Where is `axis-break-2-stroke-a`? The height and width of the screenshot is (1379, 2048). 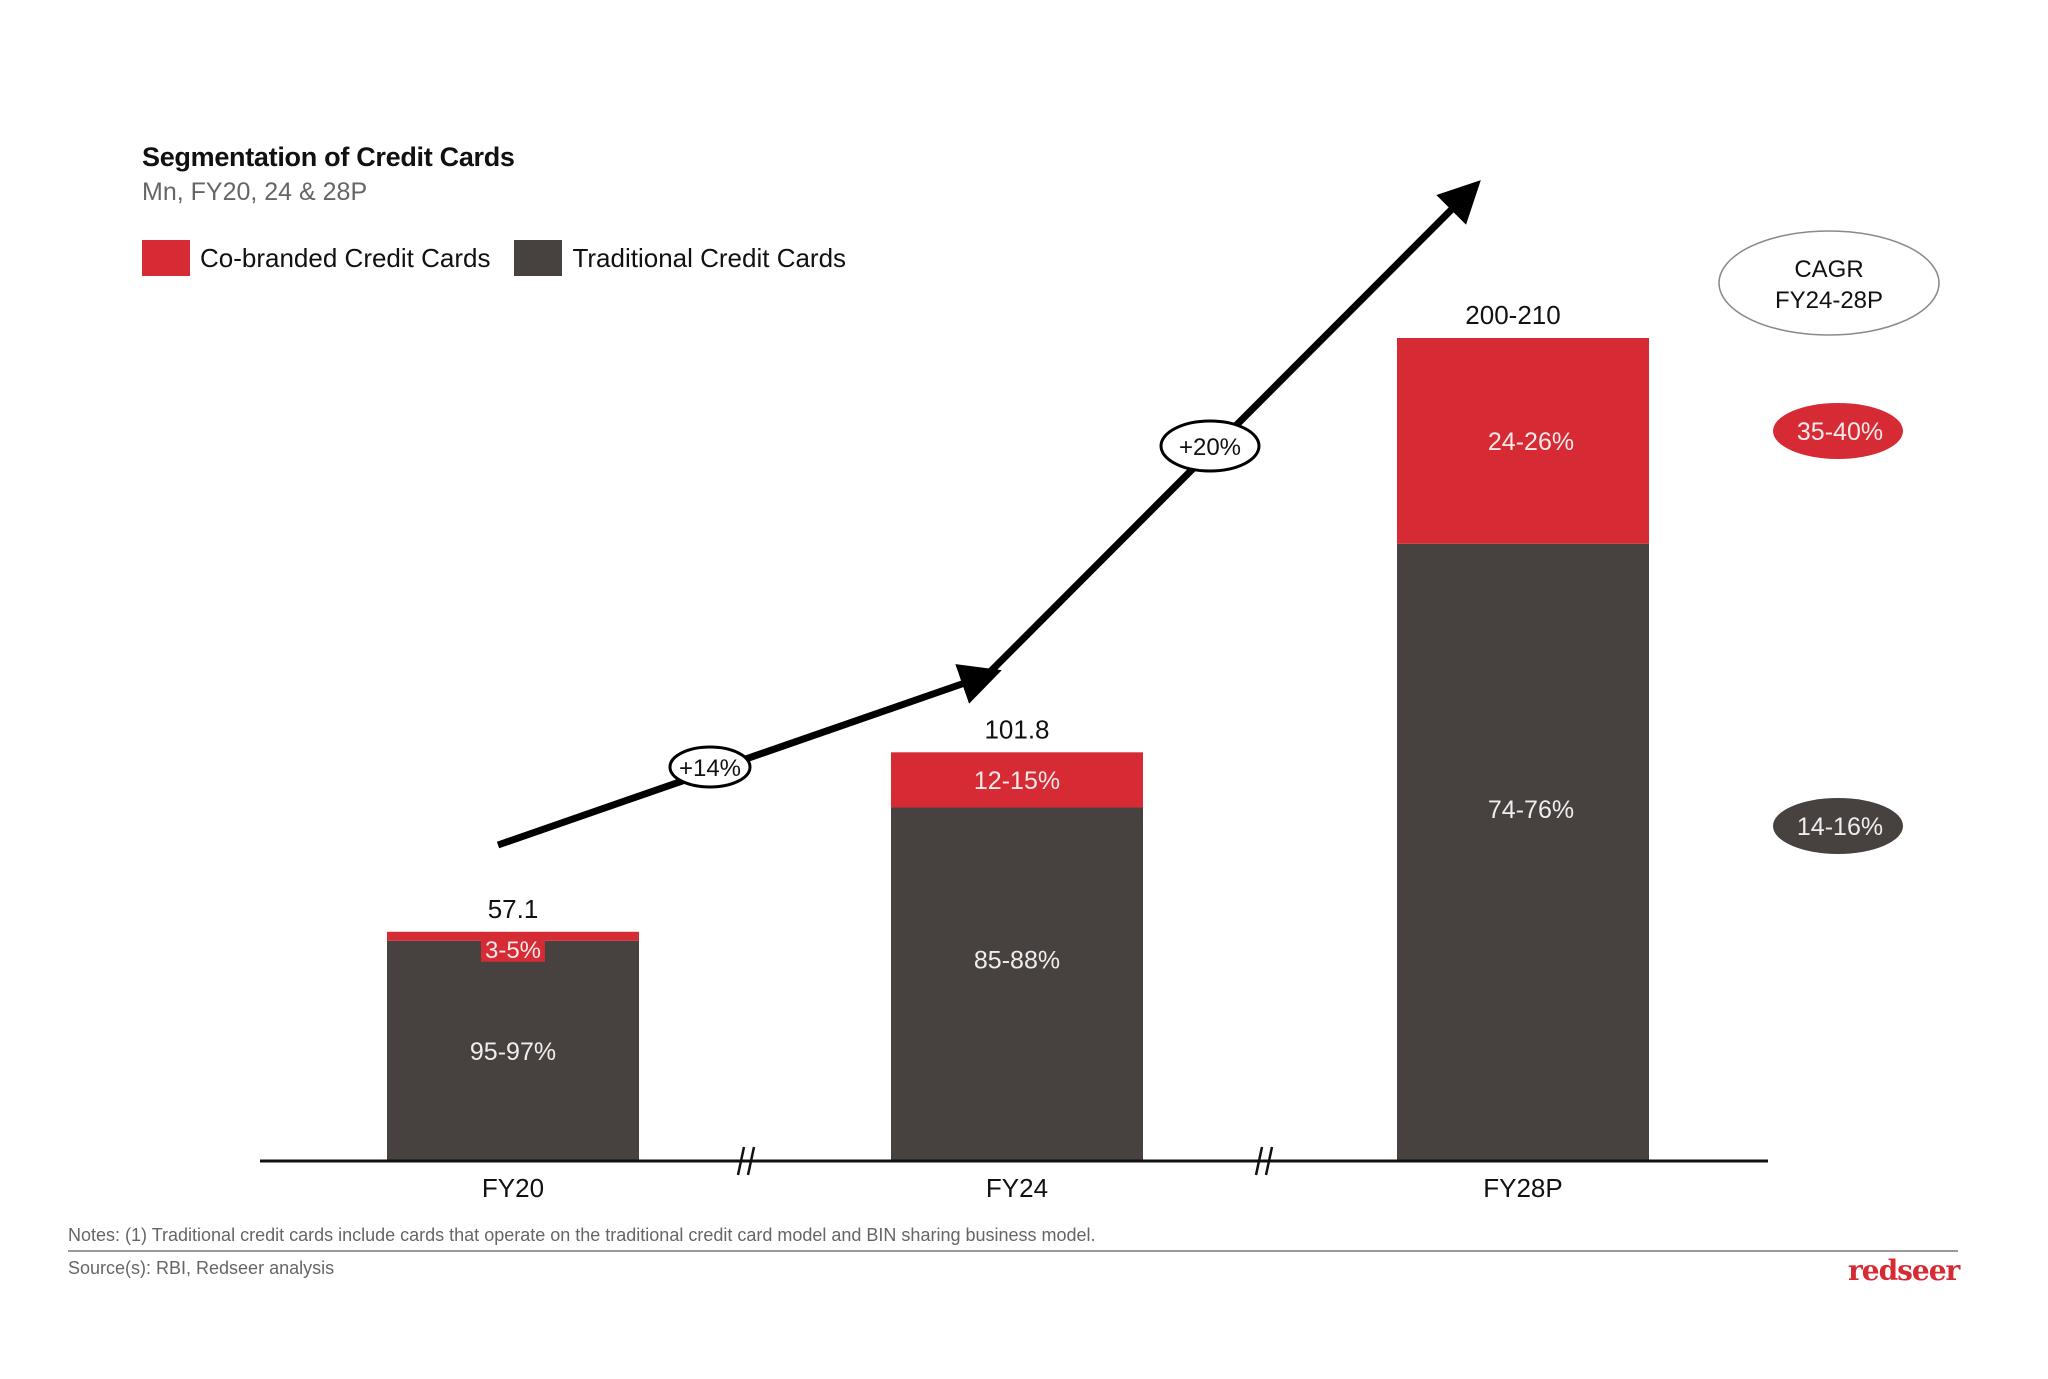
axis-break-2-stroke-a is located at coordinates (1259, 1161).